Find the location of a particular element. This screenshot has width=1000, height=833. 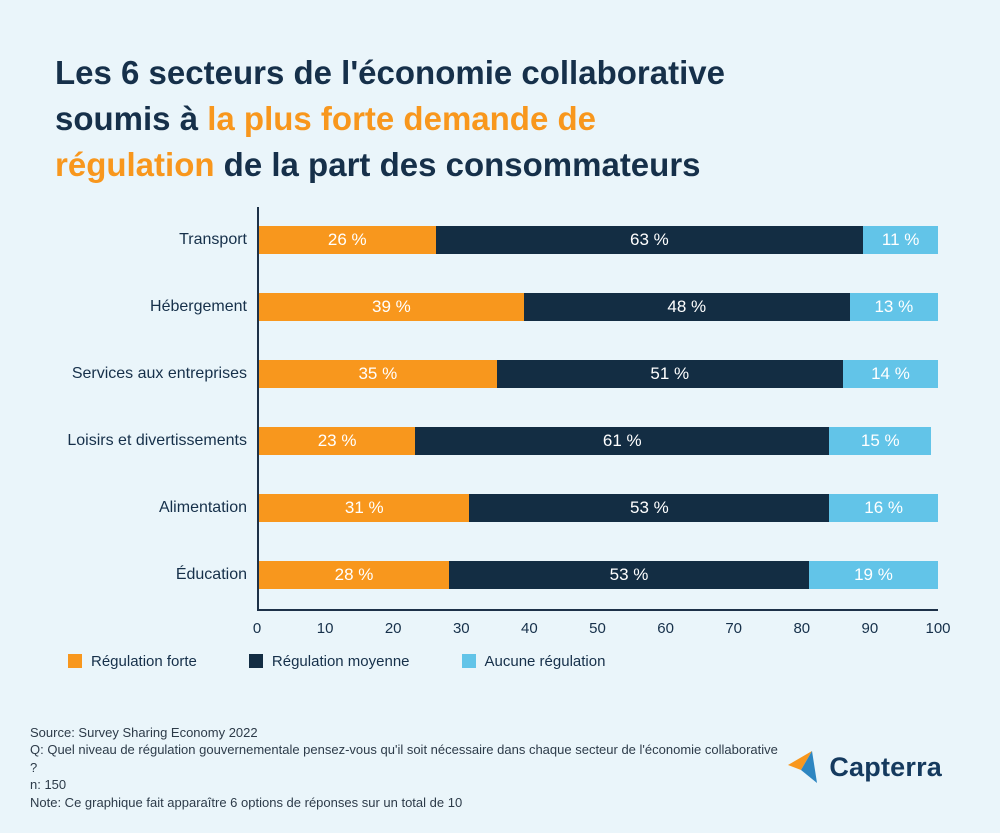

x-axis-tick-label: 20 is located at coordinates (393, 628).